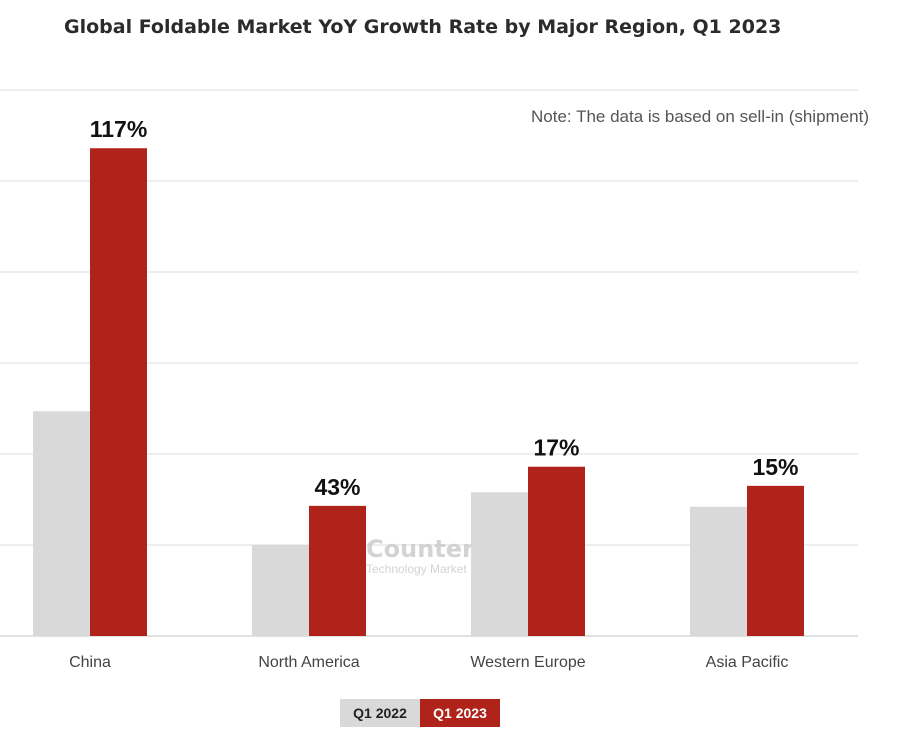 The height and width of the screenshot is (734, 912). What do you see at coordinates (90, 662) in the screenshot?
I see `category-label: China` at bounding box center [90, 662].